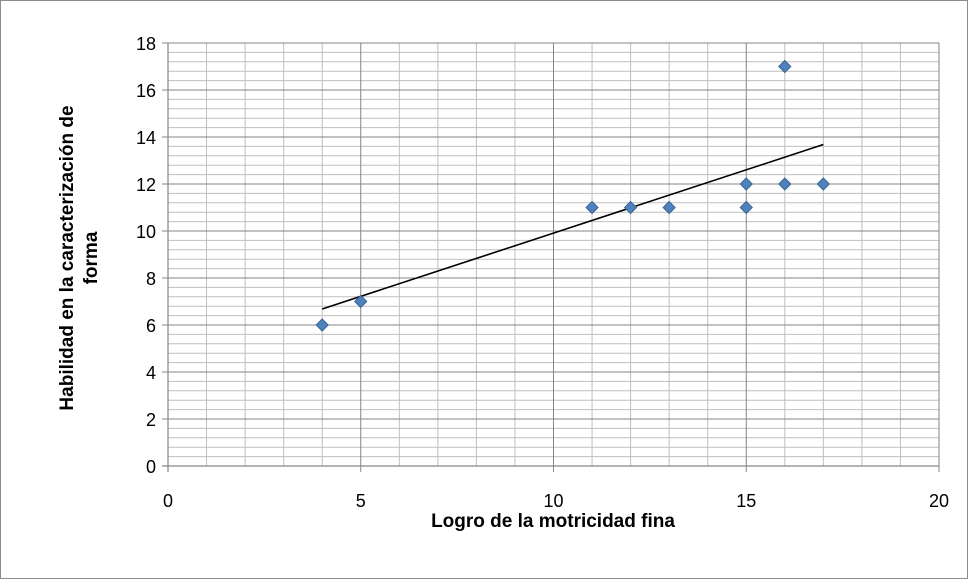 The height and width of the screenshot is (583, 968). I want to click on y-tick-label: 6, so click(151, 326).